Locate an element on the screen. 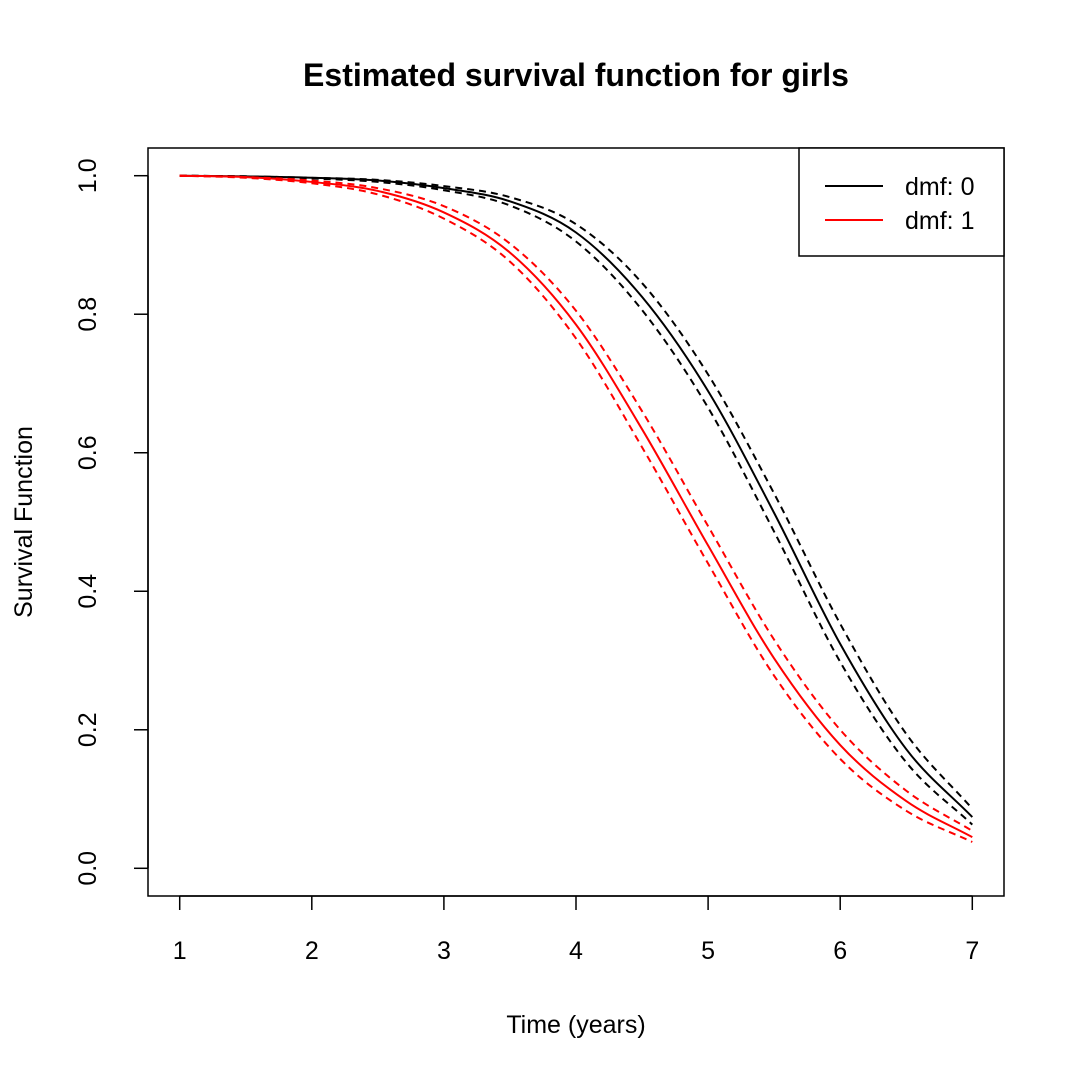 Image resolution: width=1080 pixels, height=1080 pixels. legend-box is located at coordinates (901, 202).